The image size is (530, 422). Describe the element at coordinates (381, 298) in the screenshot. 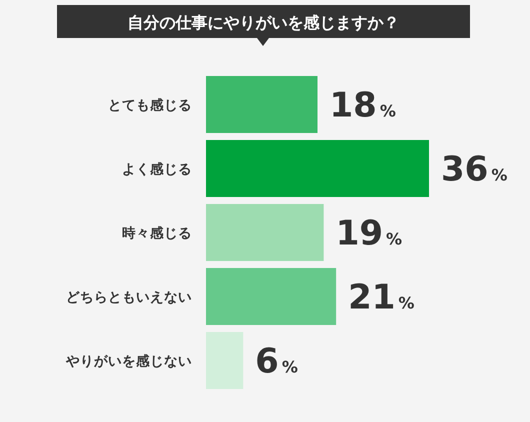

I see `data-label: 21%` at that location.